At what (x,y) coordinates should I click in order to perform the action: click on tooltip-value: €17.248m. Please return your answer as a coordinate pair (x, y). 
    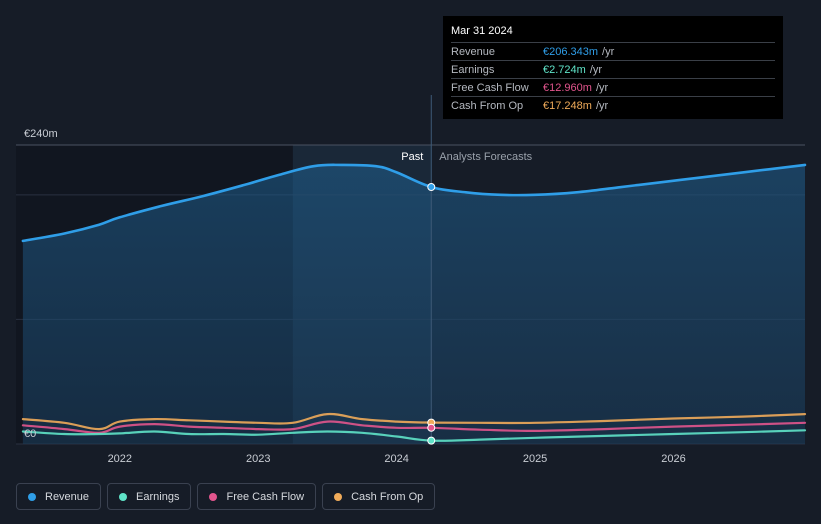
    Looking at the image, I should click on (567, 105).